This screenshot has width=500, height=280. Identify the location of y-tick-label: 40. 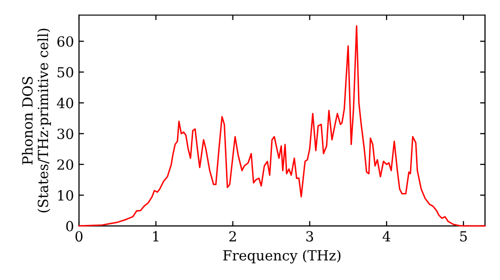
(65, 103).